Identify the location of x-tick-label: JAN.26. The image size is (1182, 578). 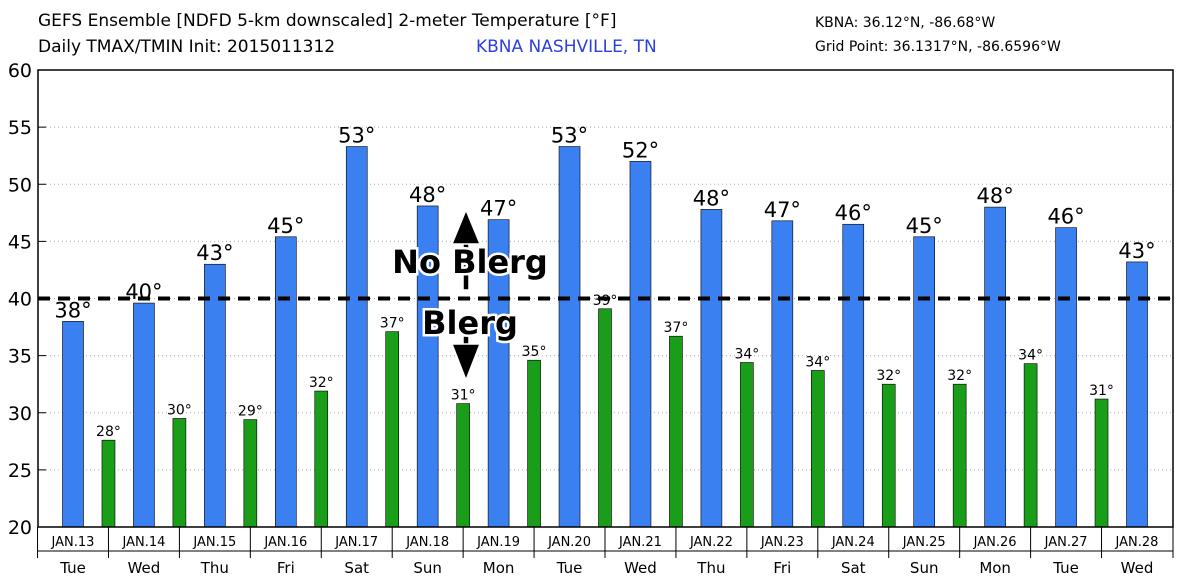
(995, 542).